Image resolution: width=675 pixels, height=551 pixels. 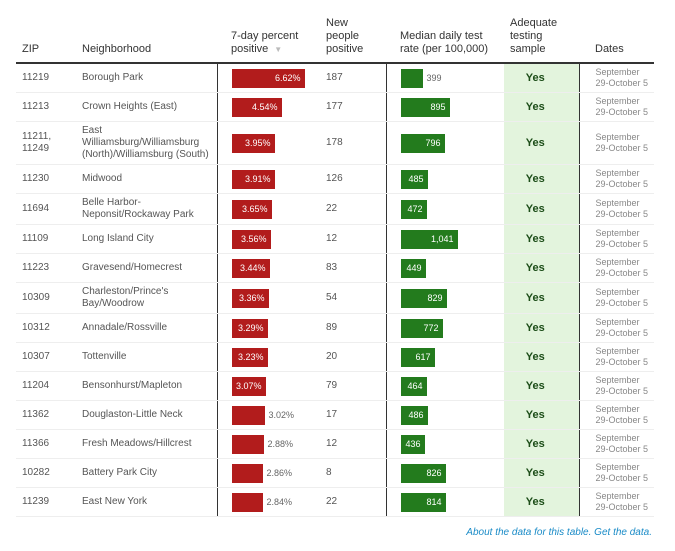 What do you see at coordinates (147, 78) in the screenshot?
I see `neighborhood-cell: Borough Park` at bounding box center [147, 78].